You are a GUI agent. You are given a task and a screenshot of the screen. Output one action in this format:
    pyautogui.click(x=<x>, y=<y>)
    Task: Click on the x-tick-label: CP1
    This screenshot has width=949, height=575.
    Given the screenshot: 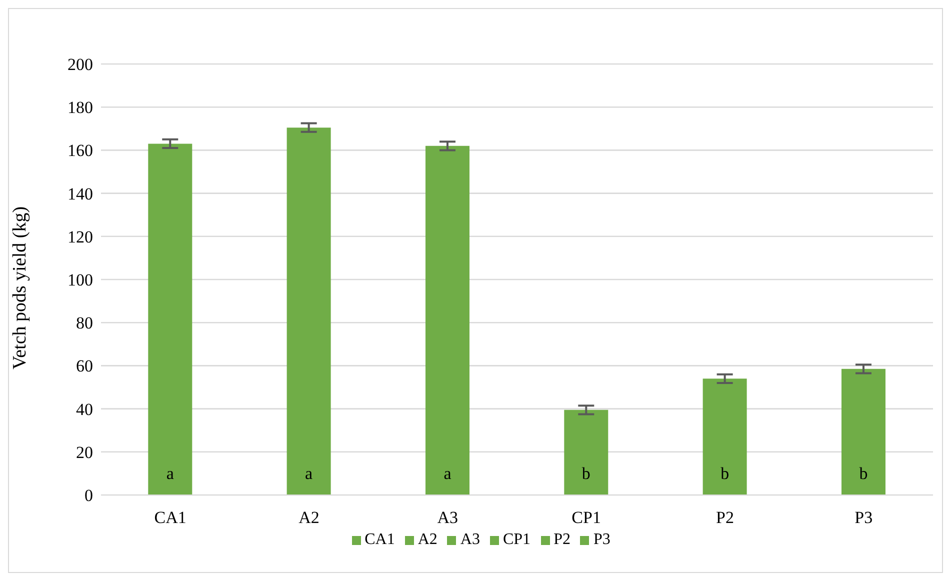 What is the action you would take?
    pyautogui.click(x=586, y=518)
    